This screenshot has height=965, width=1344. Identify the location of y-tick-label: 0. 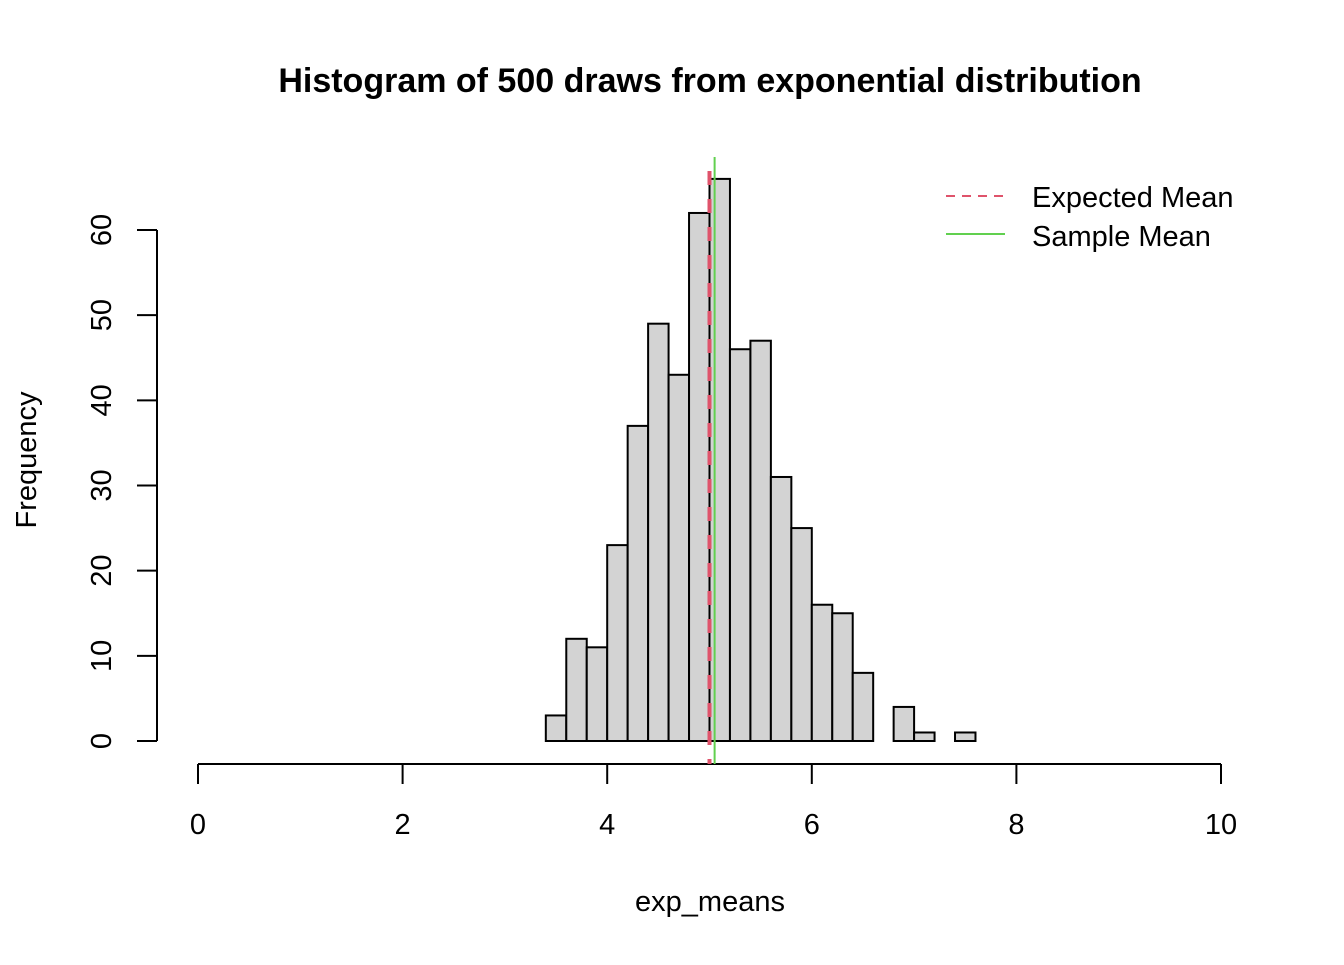
(102, 741).